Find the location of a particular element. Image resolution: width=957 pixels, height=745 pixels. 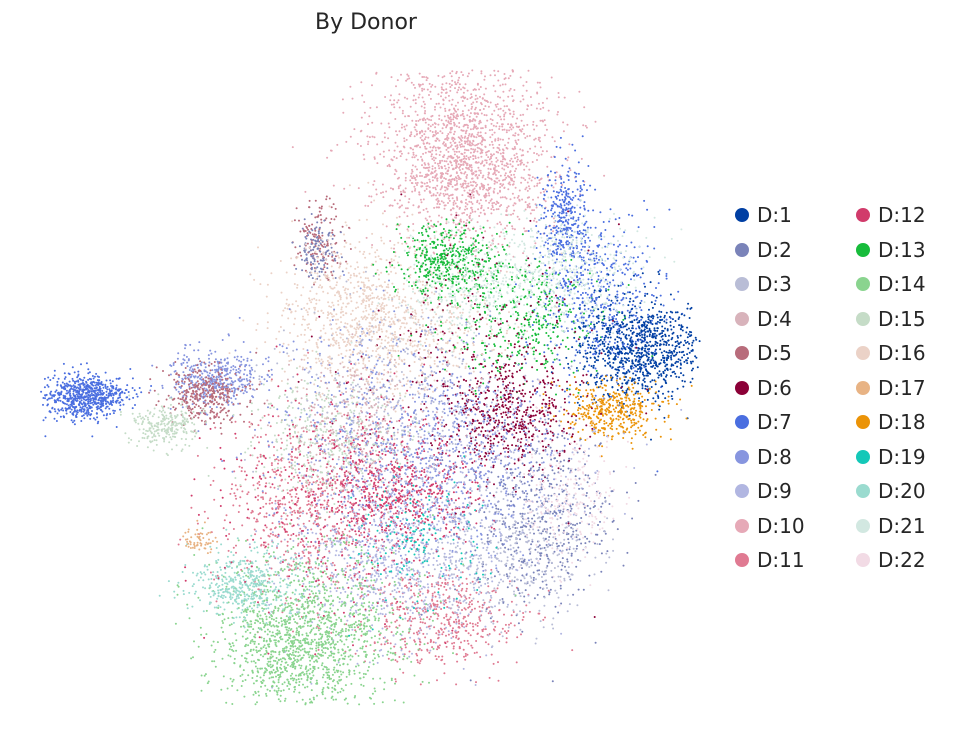

legend-label: D:10 is located at coordinates (781, 525).